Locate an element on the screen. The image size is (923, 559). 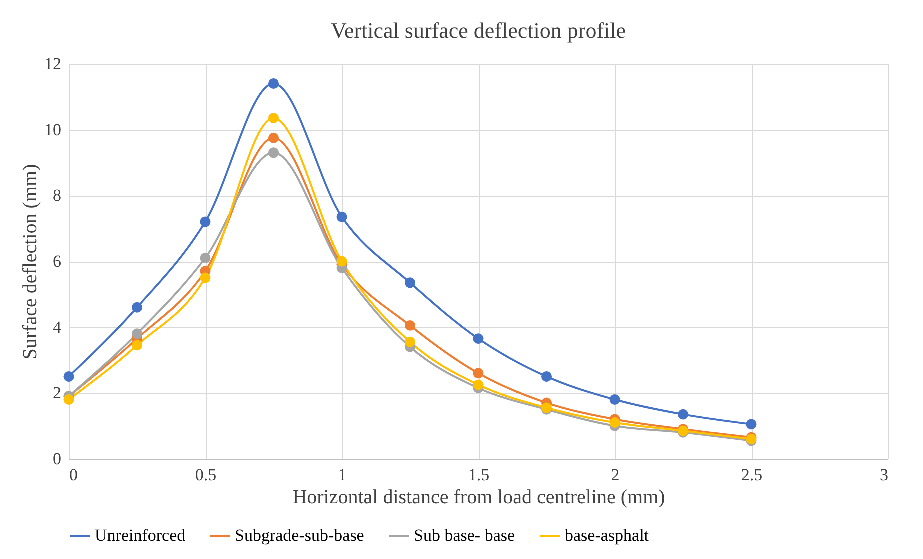
y-tick-label: 10 is located at coordinates (53, 130).